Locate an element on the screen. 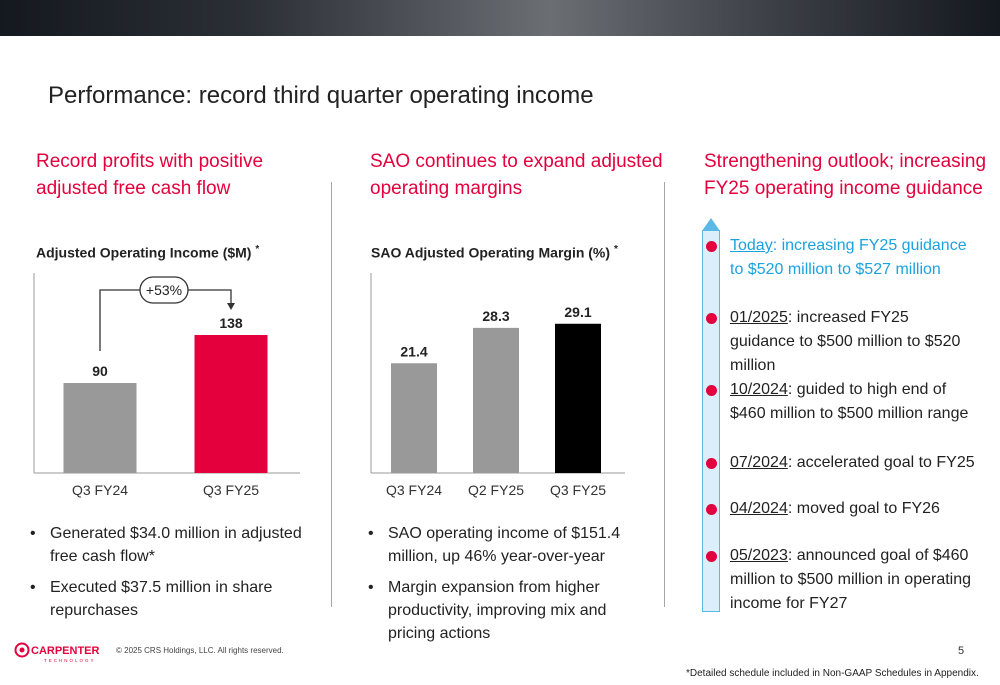  timeline-desc: : accelerated goal to FY25 is located at coordinates (881, 462).